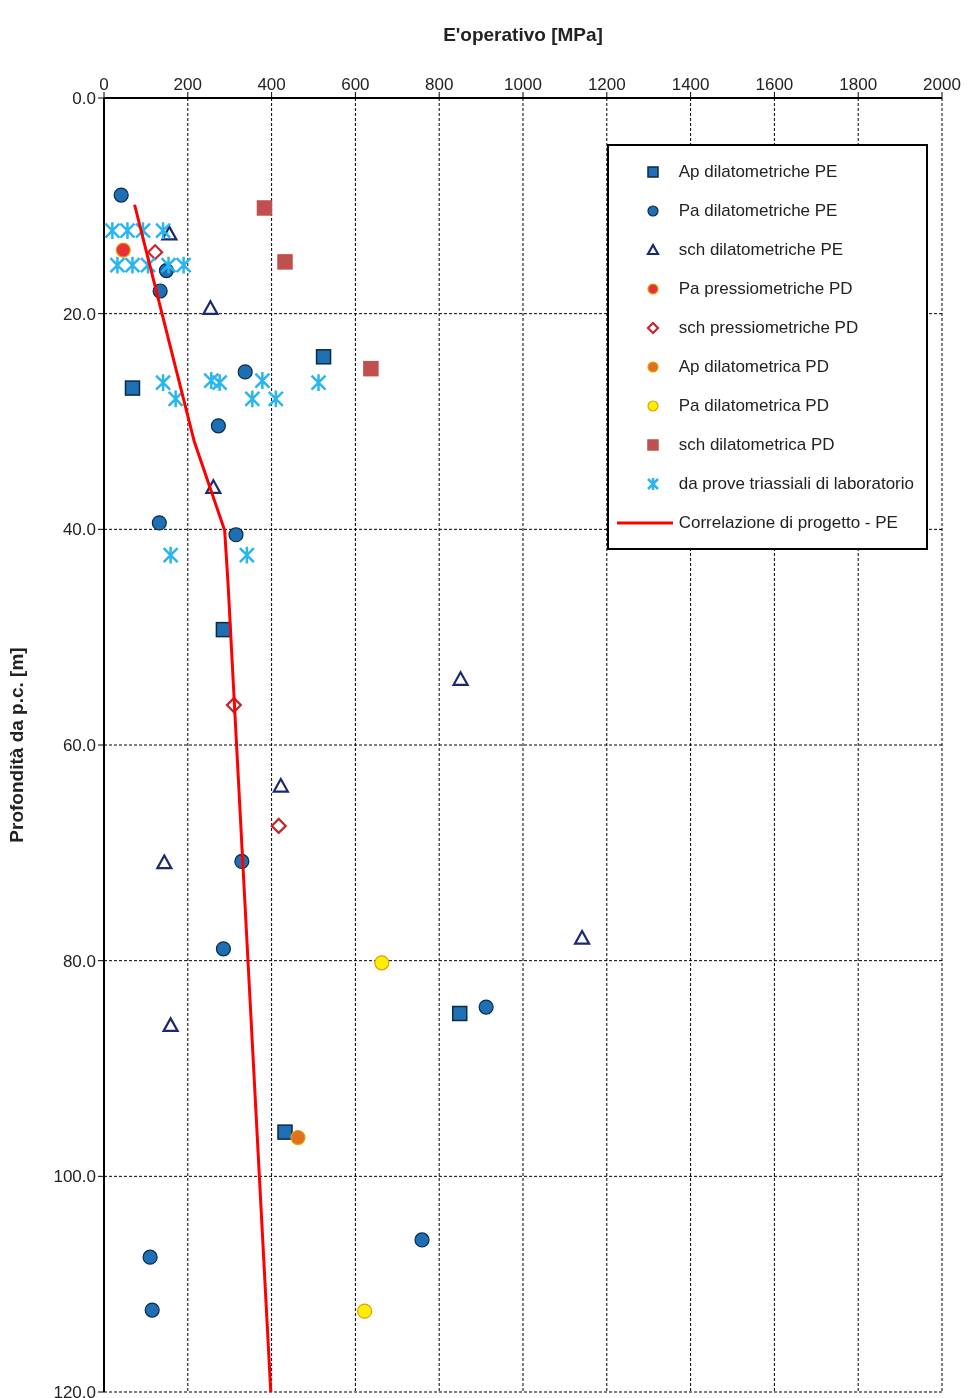 The image size is (969, 1398). I want to click on x-tick-label: 800, so click(439, 84).